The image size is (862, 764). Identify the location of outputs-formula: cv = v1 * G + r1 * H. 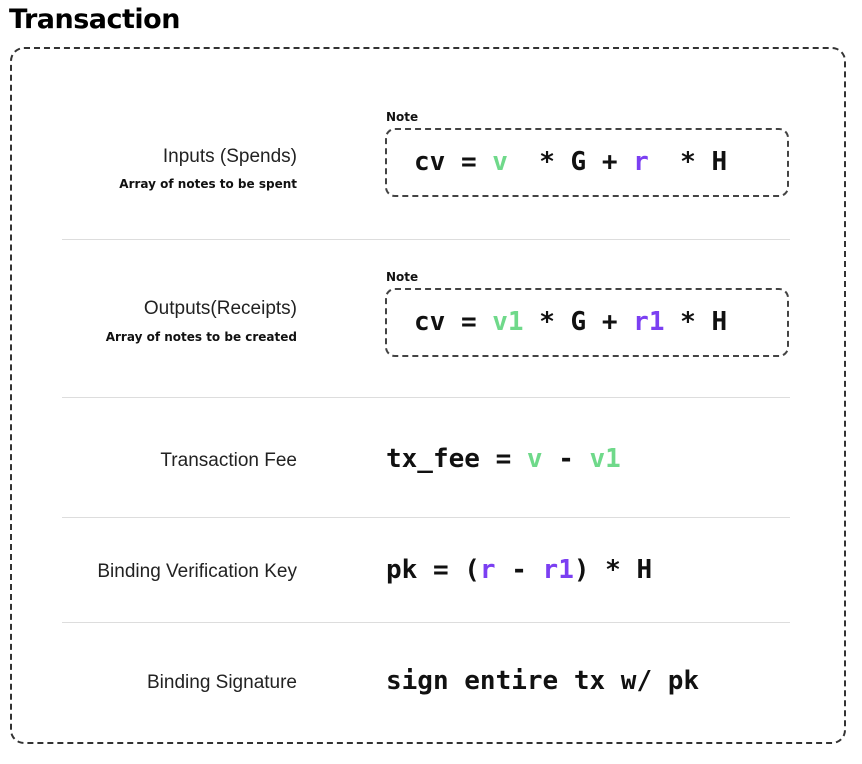
(570, 322).